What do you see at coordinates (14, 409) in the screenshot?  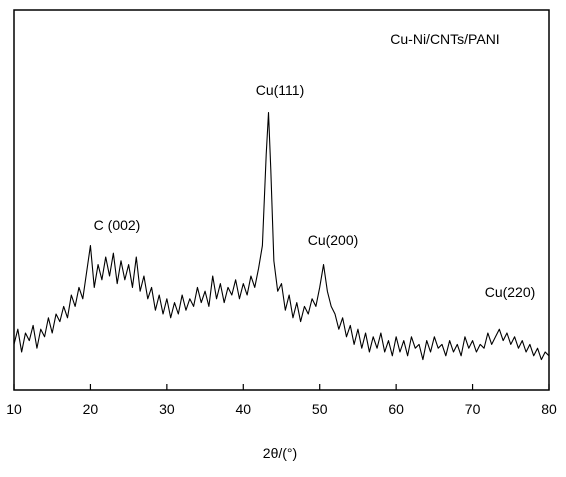 I see `x-tick-label: 10` at bounding box center [14, 409].